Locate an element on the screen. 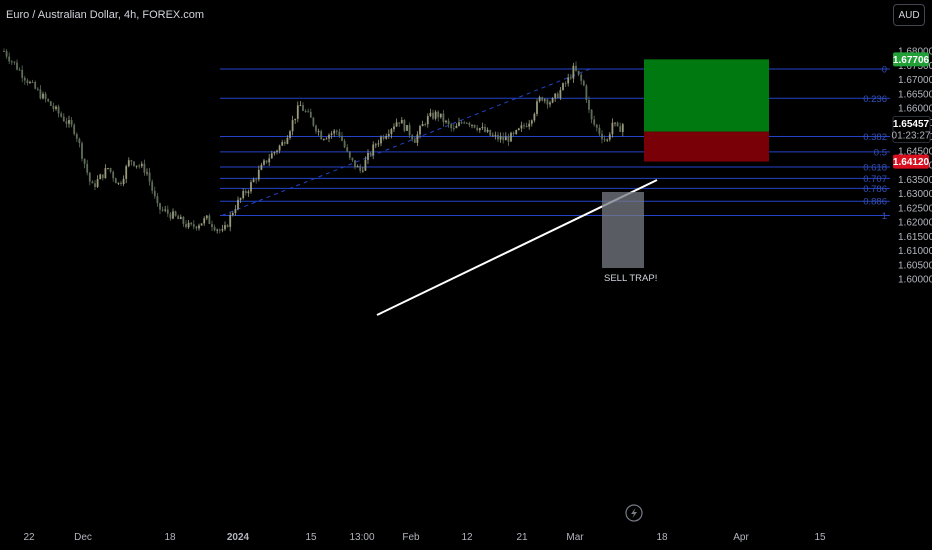  price-tick-label: 1.67000 is located at coordinates (915, 80).